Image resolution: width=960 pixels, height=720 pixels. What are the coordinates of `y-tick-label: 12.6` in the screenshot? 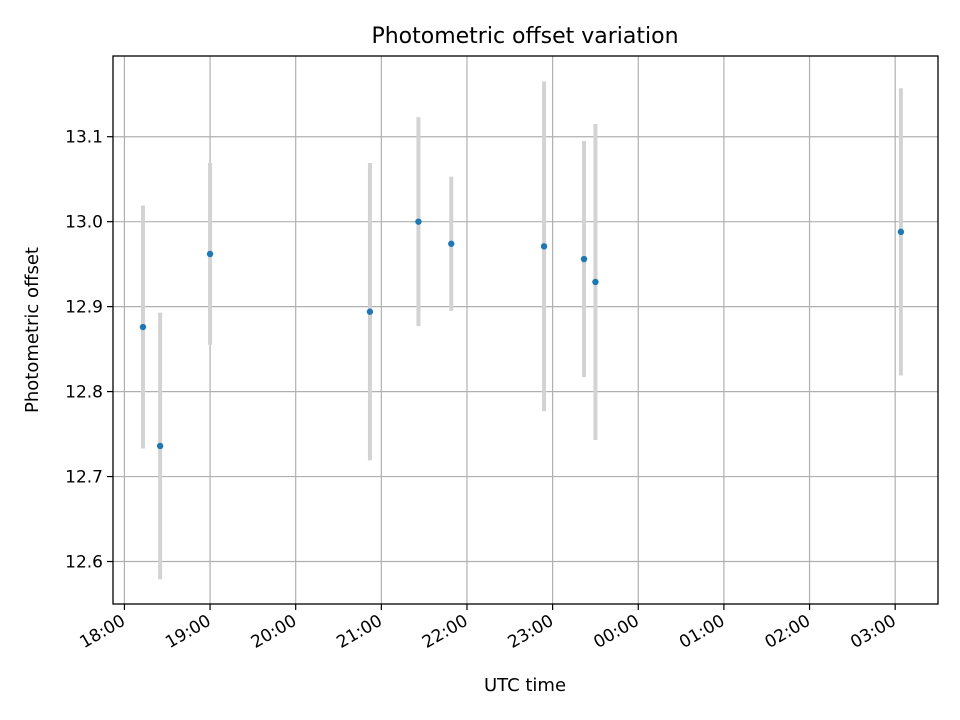 It's located at (84, 563).